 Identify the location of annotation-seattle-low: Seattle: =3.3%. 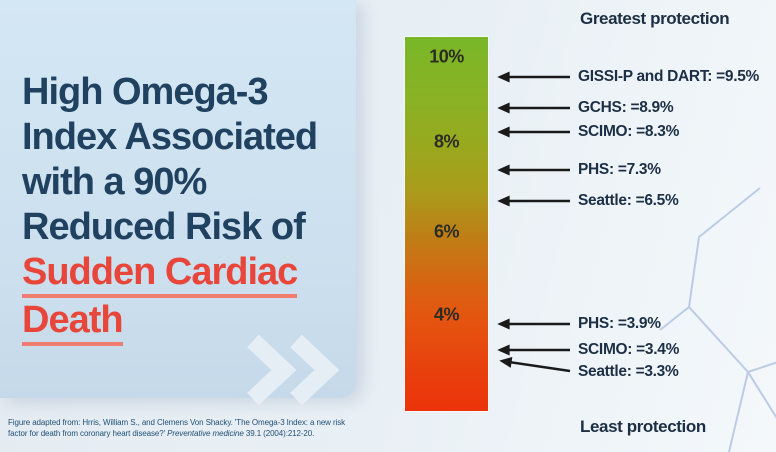
(628, 371).